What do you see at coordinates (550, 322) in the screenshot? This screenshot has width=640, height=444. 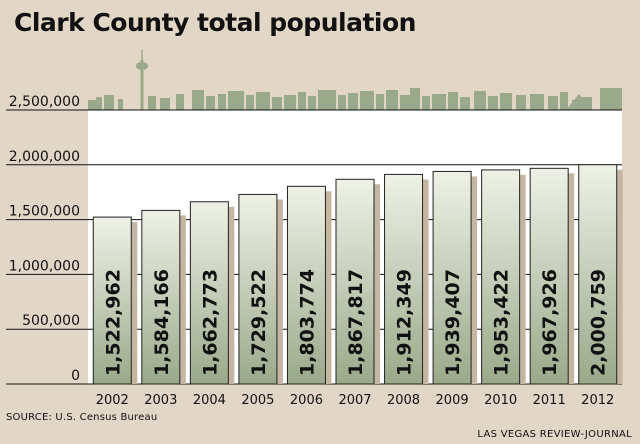 I see `data-label: 1,967,926` at bounding box center [550, 322].